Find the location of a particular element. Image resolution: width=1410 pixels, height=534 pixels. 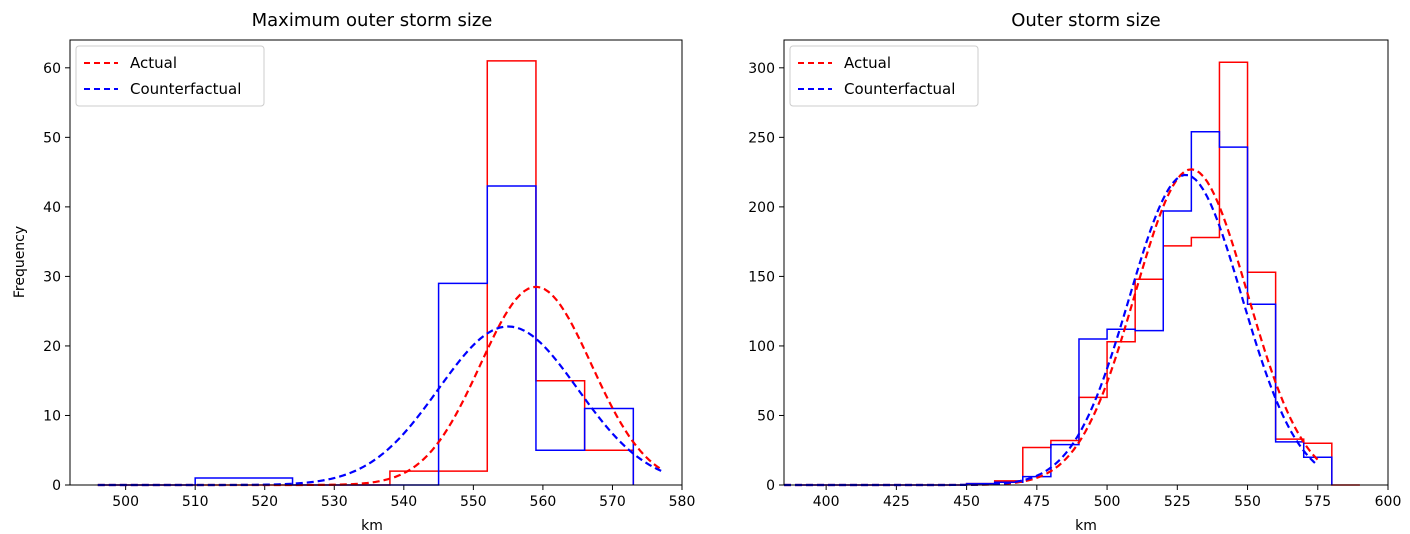

y-tick-label: 40 is located at coordinates (52, 208).